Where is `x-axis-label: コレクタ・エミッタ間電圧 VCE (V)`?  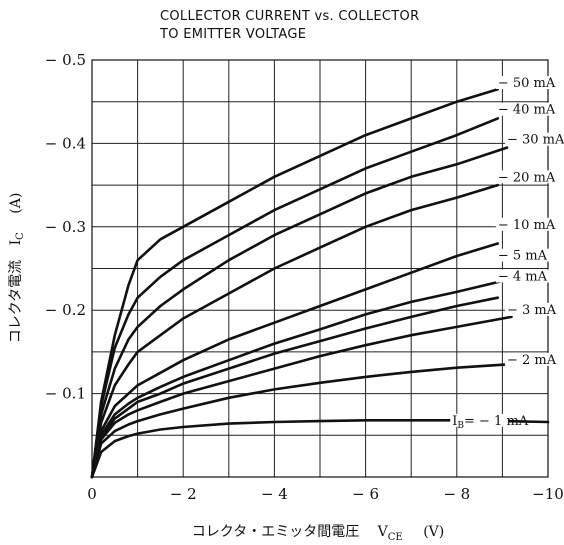
x-axis-label: コレクタ・エミッタ間電圧 VCE (V) is located at coordinates (318, 534).